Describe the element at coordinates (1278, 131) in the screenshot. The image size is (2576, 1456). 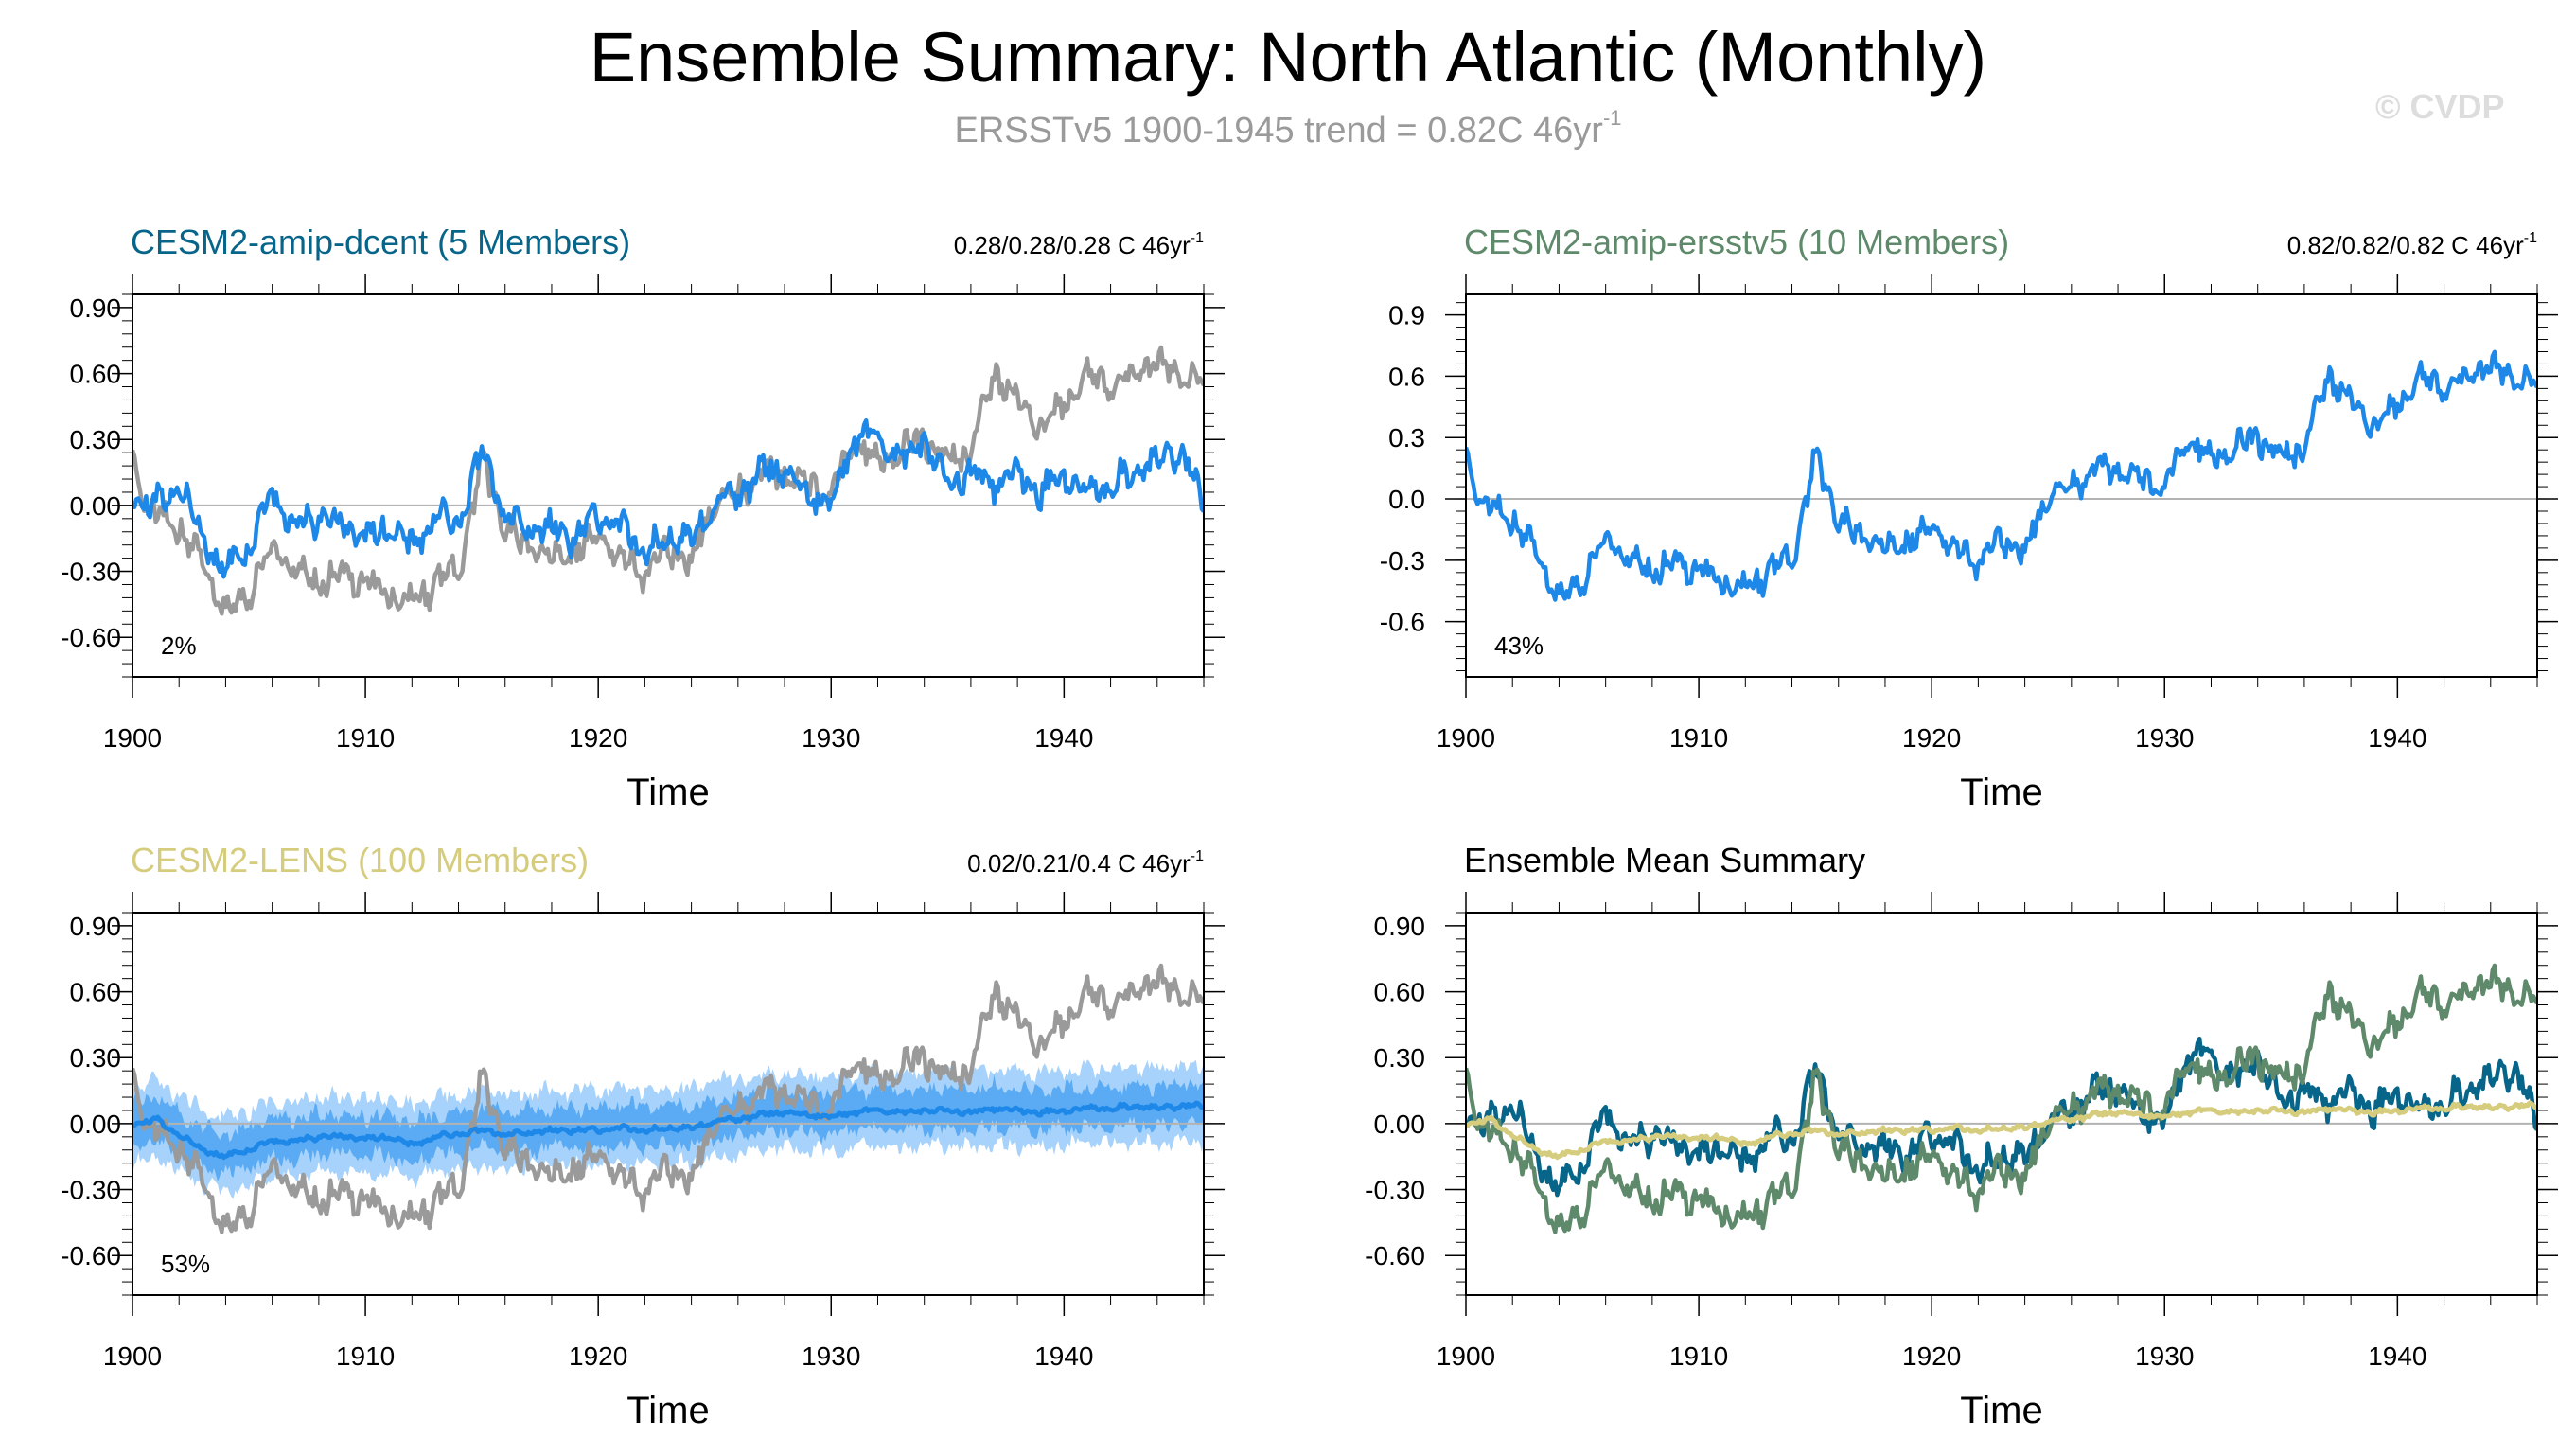
I see `subtitle-text: ERSSTv5 1900-1945 trend = 0.82C 46yr` at that location.